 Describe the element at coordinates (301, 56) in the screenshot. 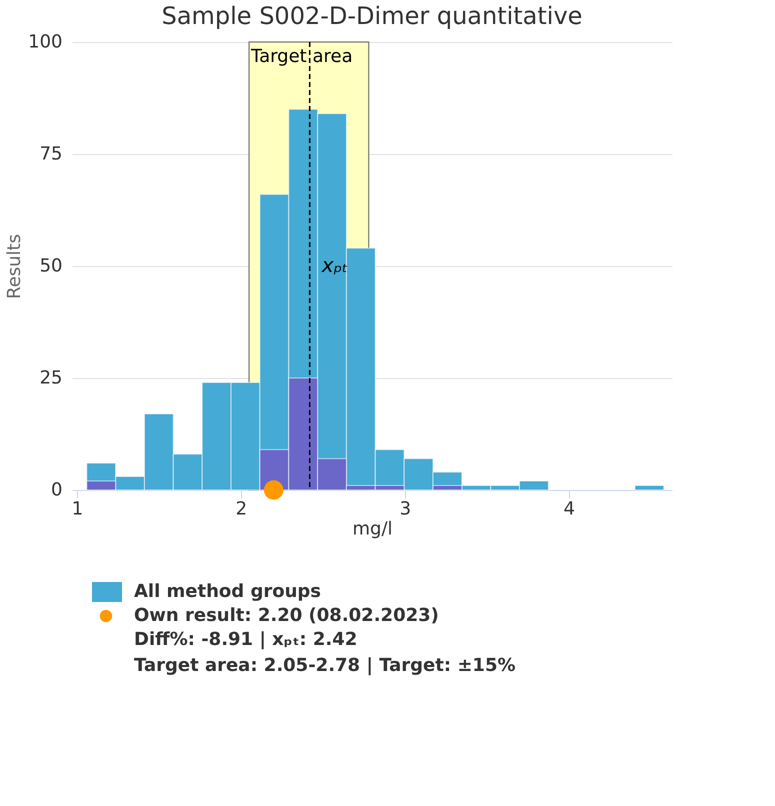

I see `band-label: Target area` at that location.